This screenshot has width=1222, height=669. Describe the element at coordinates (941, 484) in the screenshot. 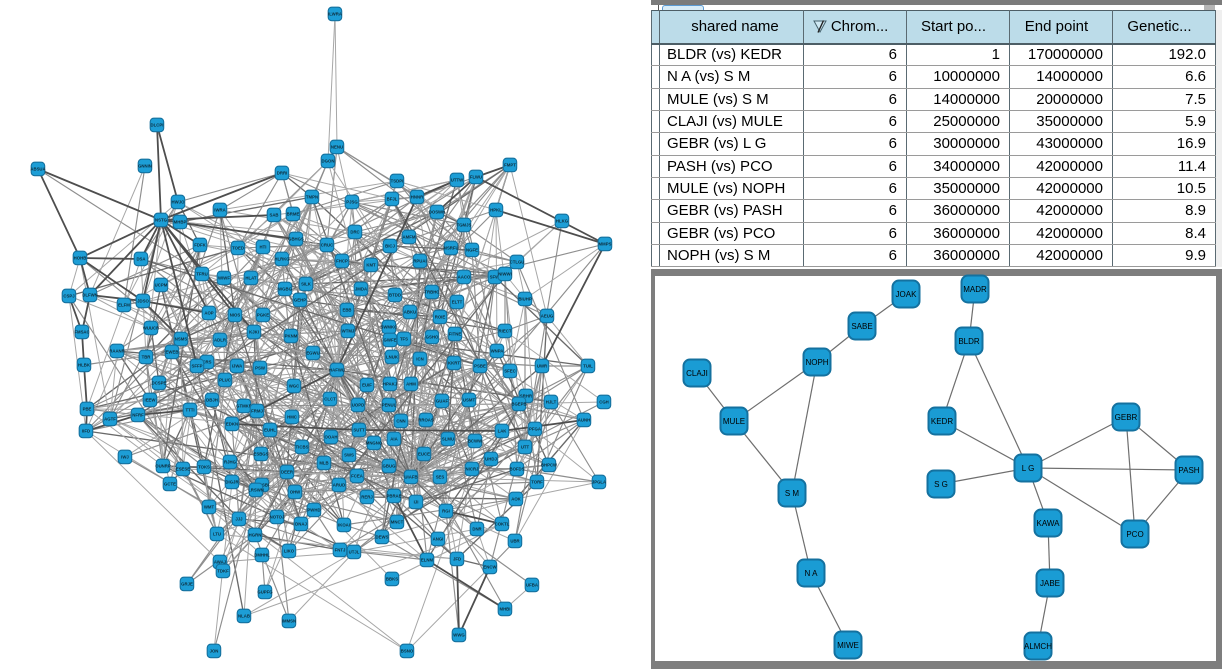

I see `svg-text: S G` at that location.